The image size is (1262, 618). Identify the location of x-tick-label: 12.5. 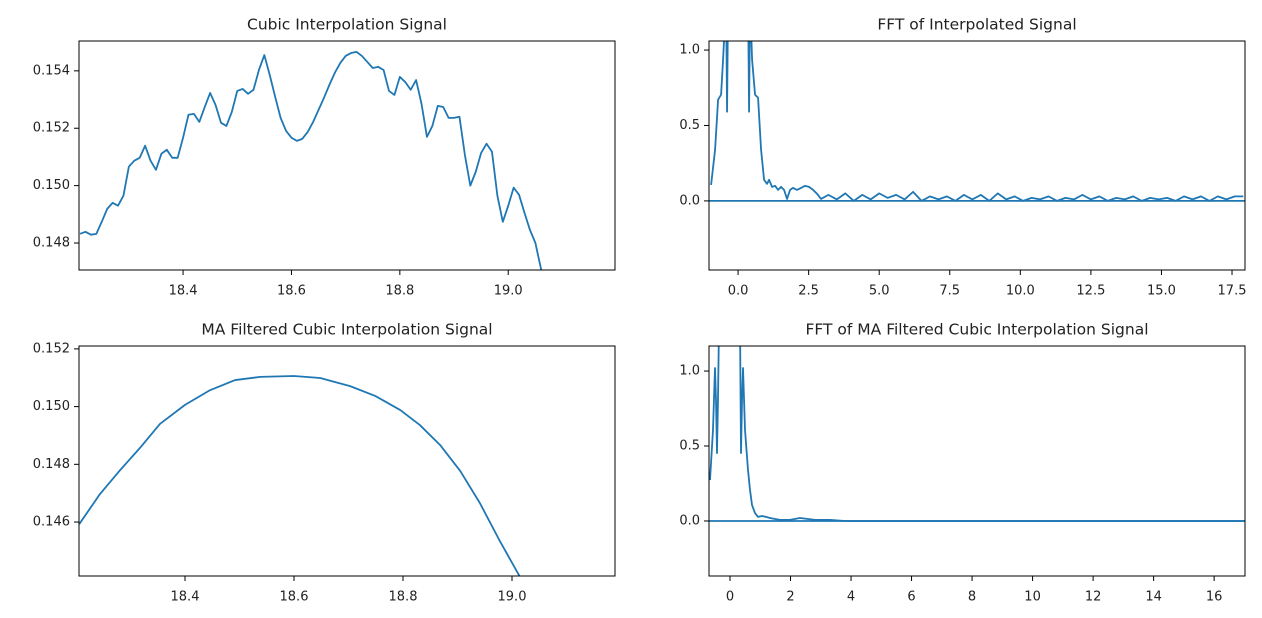
(1090, 291).